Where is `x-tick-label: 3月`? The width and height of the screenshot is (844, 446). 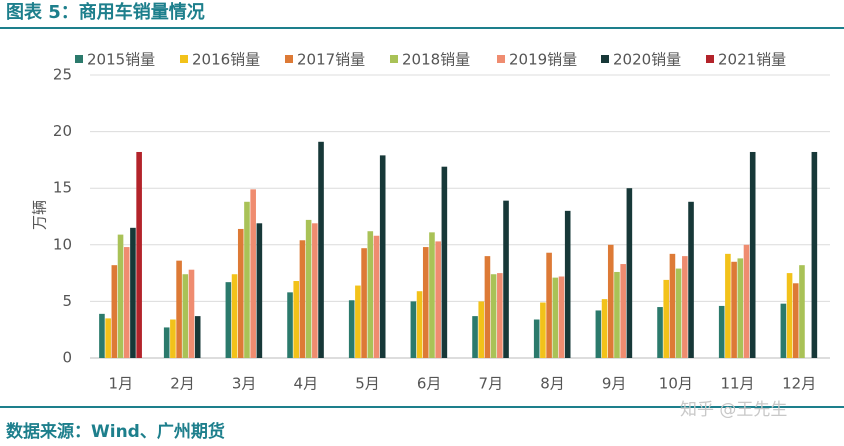 x-tick-label: 3月 is located at coordinates (244, 384).